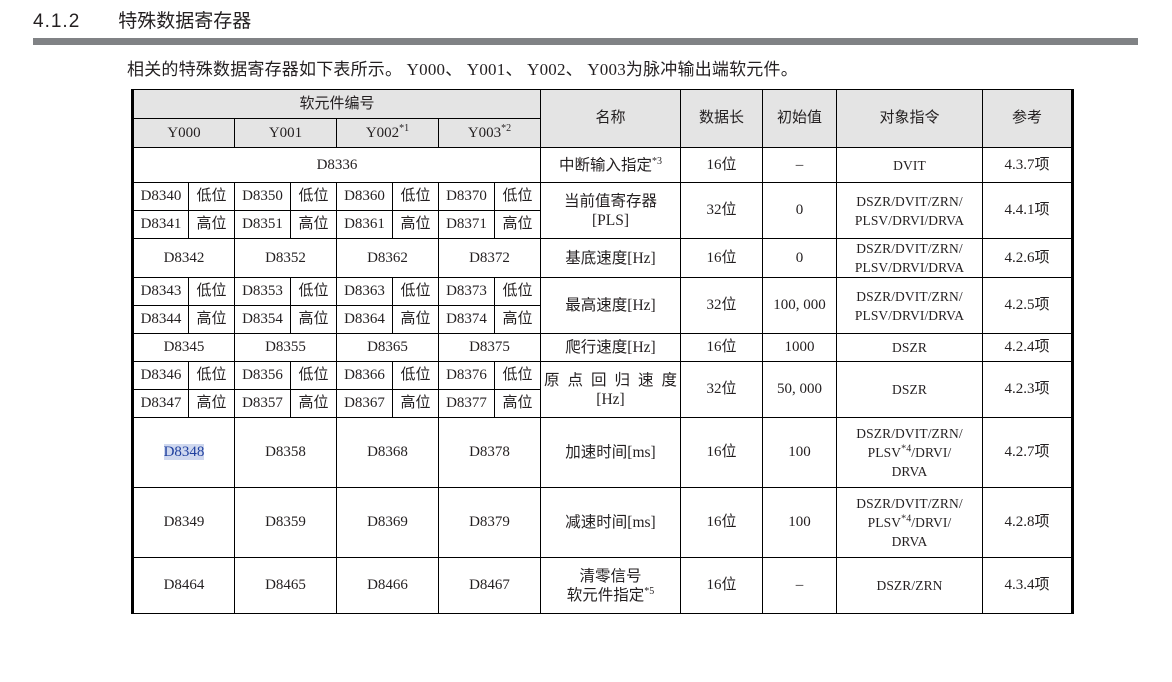  What do you see at coordinates (610, 347) in the screenshot?
I see `row-name: 爬行速度[Hz]` at bounding box center [610, 347].